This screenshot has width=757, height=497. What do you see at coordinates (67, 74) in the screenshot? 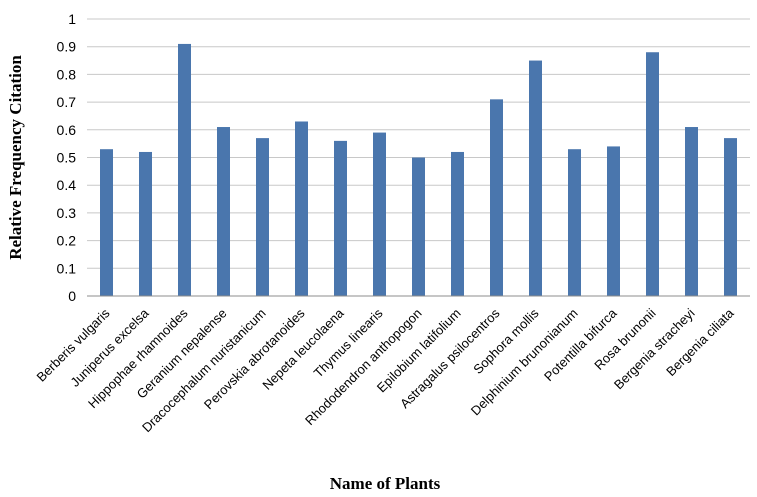
I see `y-tick-label: 0.8` at bounding box center [67, 74].